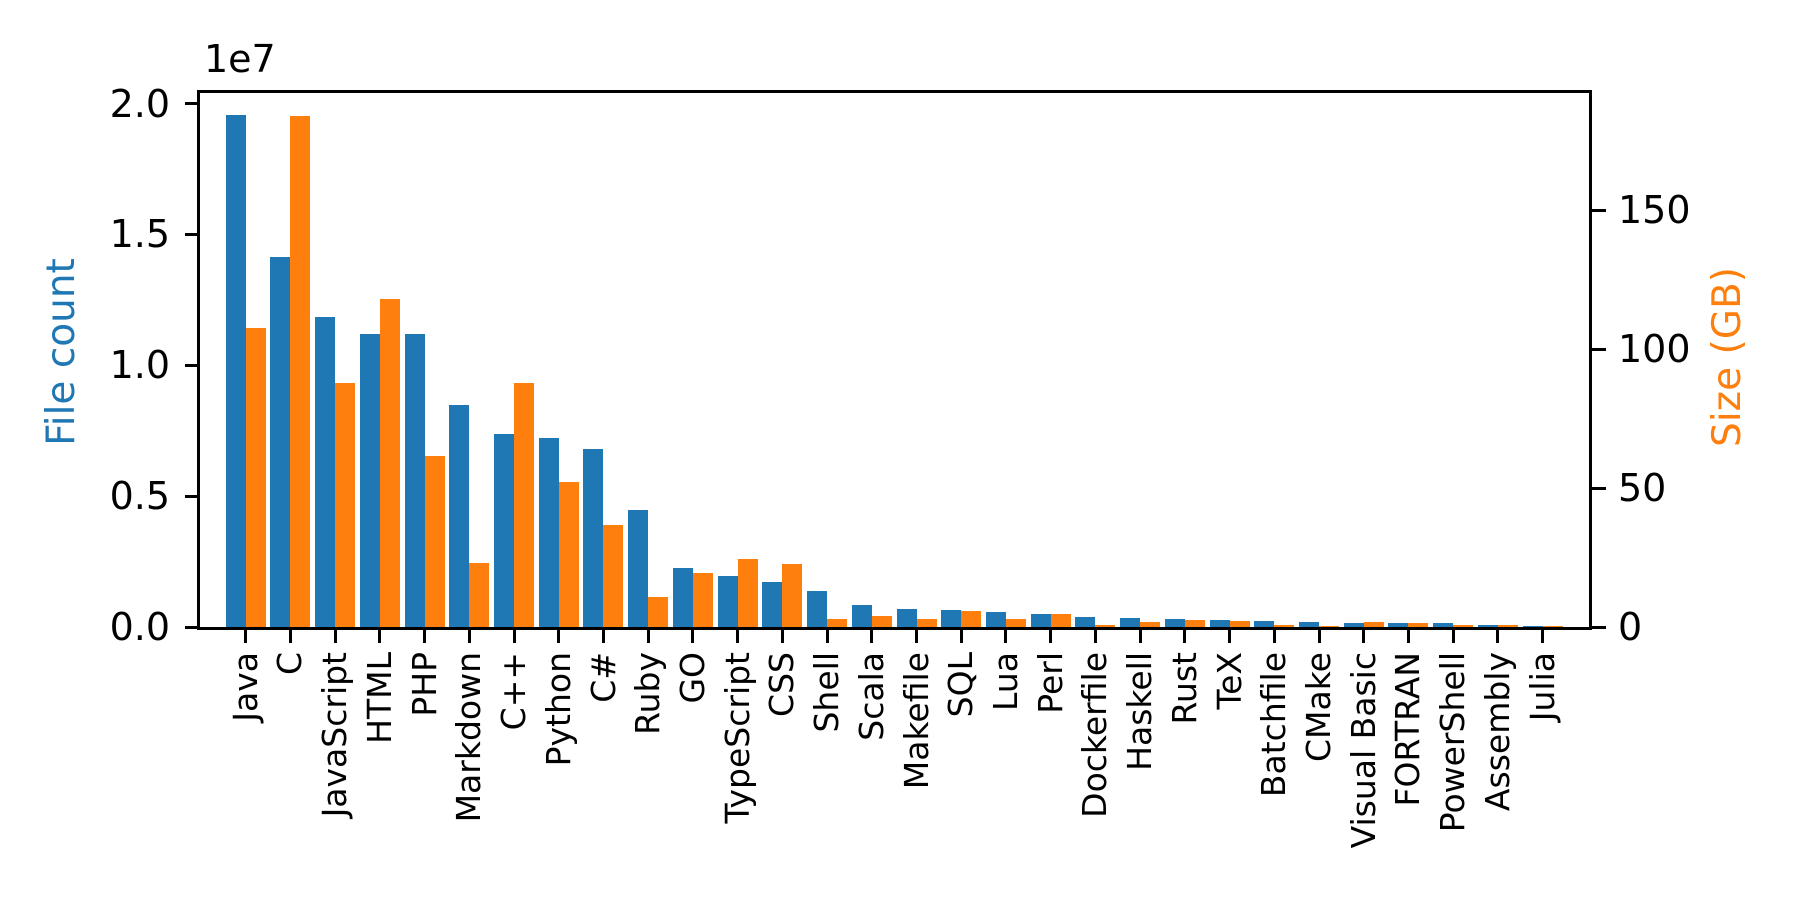 The height and width of the screenshot is (900, 1800). I want to click on left-y-tick-label-0.5: 0.5, so click(139, 496).